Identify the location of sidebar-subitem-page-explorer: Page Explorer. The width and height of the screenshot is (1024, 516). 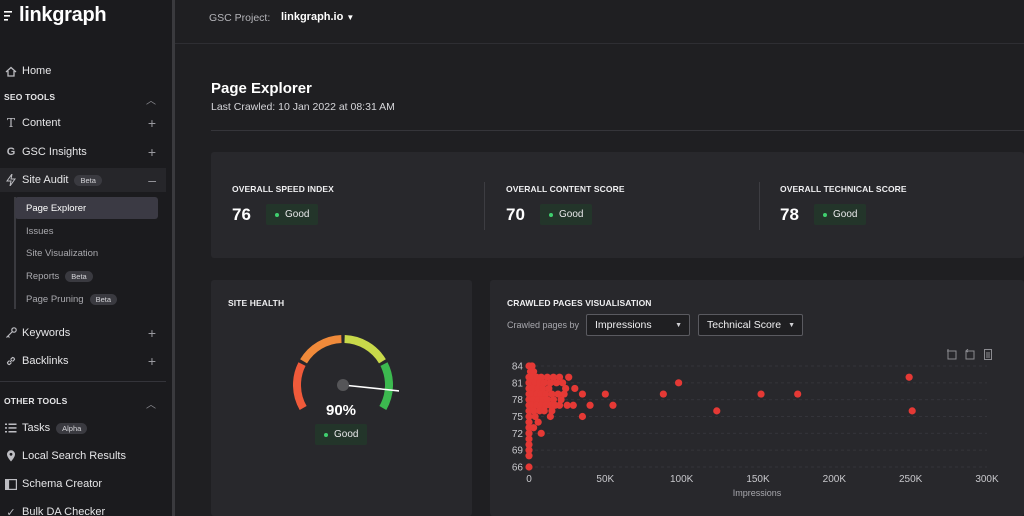
(86, 208).